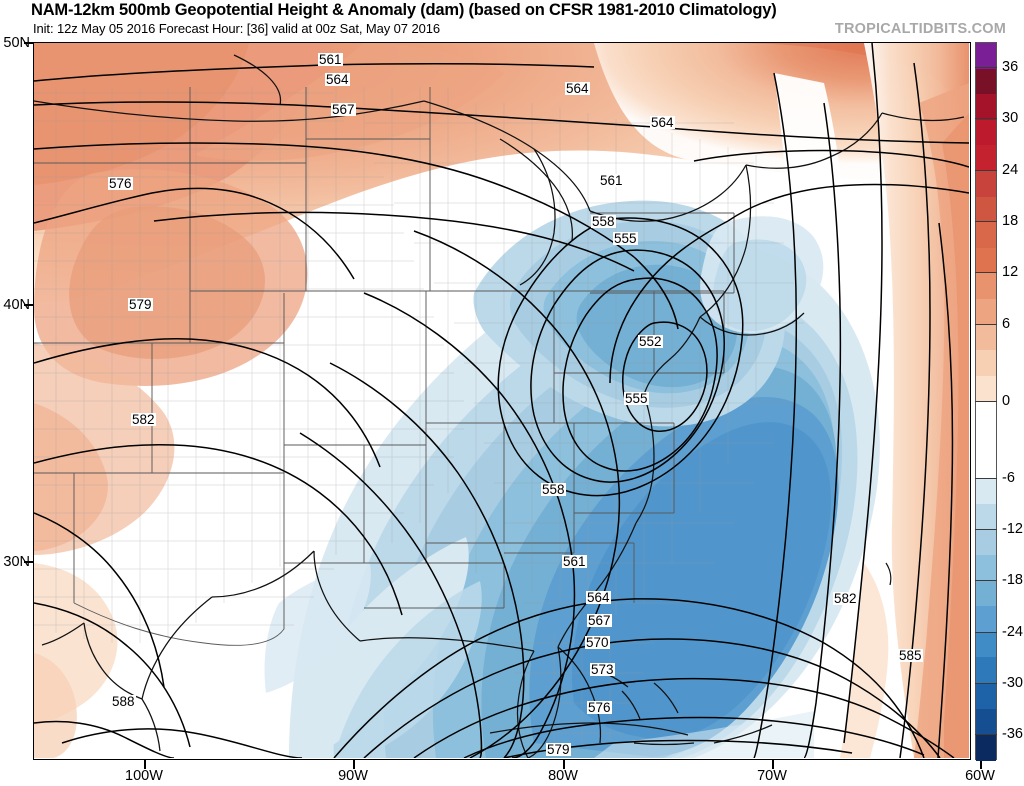  I want to click on colorbar-label-30: 30, so click(1010, 118).